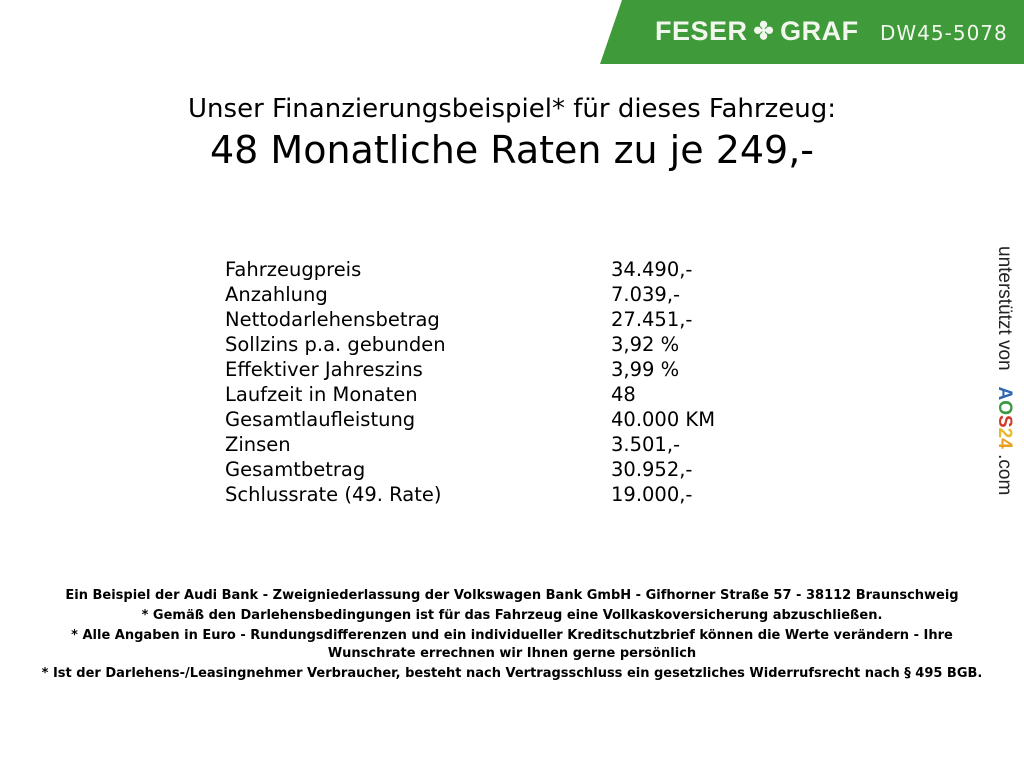 The width and height of the screenshot is (1024, 768). What do you see at coordinates (701, 31) in the screenshot?
I see `brand-left: FESER` at bounding box center [701, 31].